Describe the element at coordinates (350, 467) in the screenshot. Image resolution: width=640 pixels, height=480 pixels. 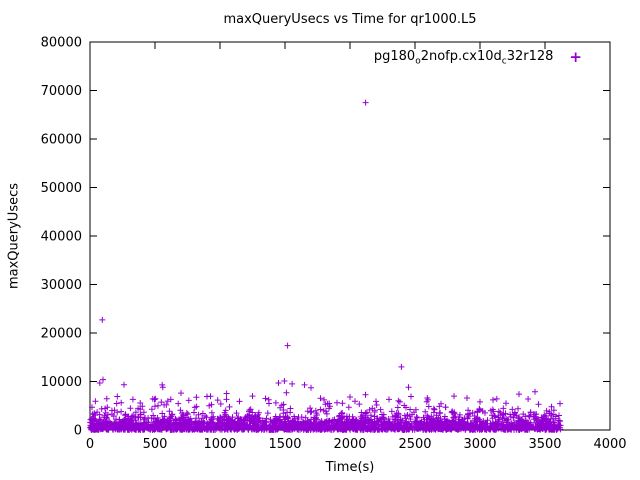
I see `x-axis-title: Time(s)` at that location.